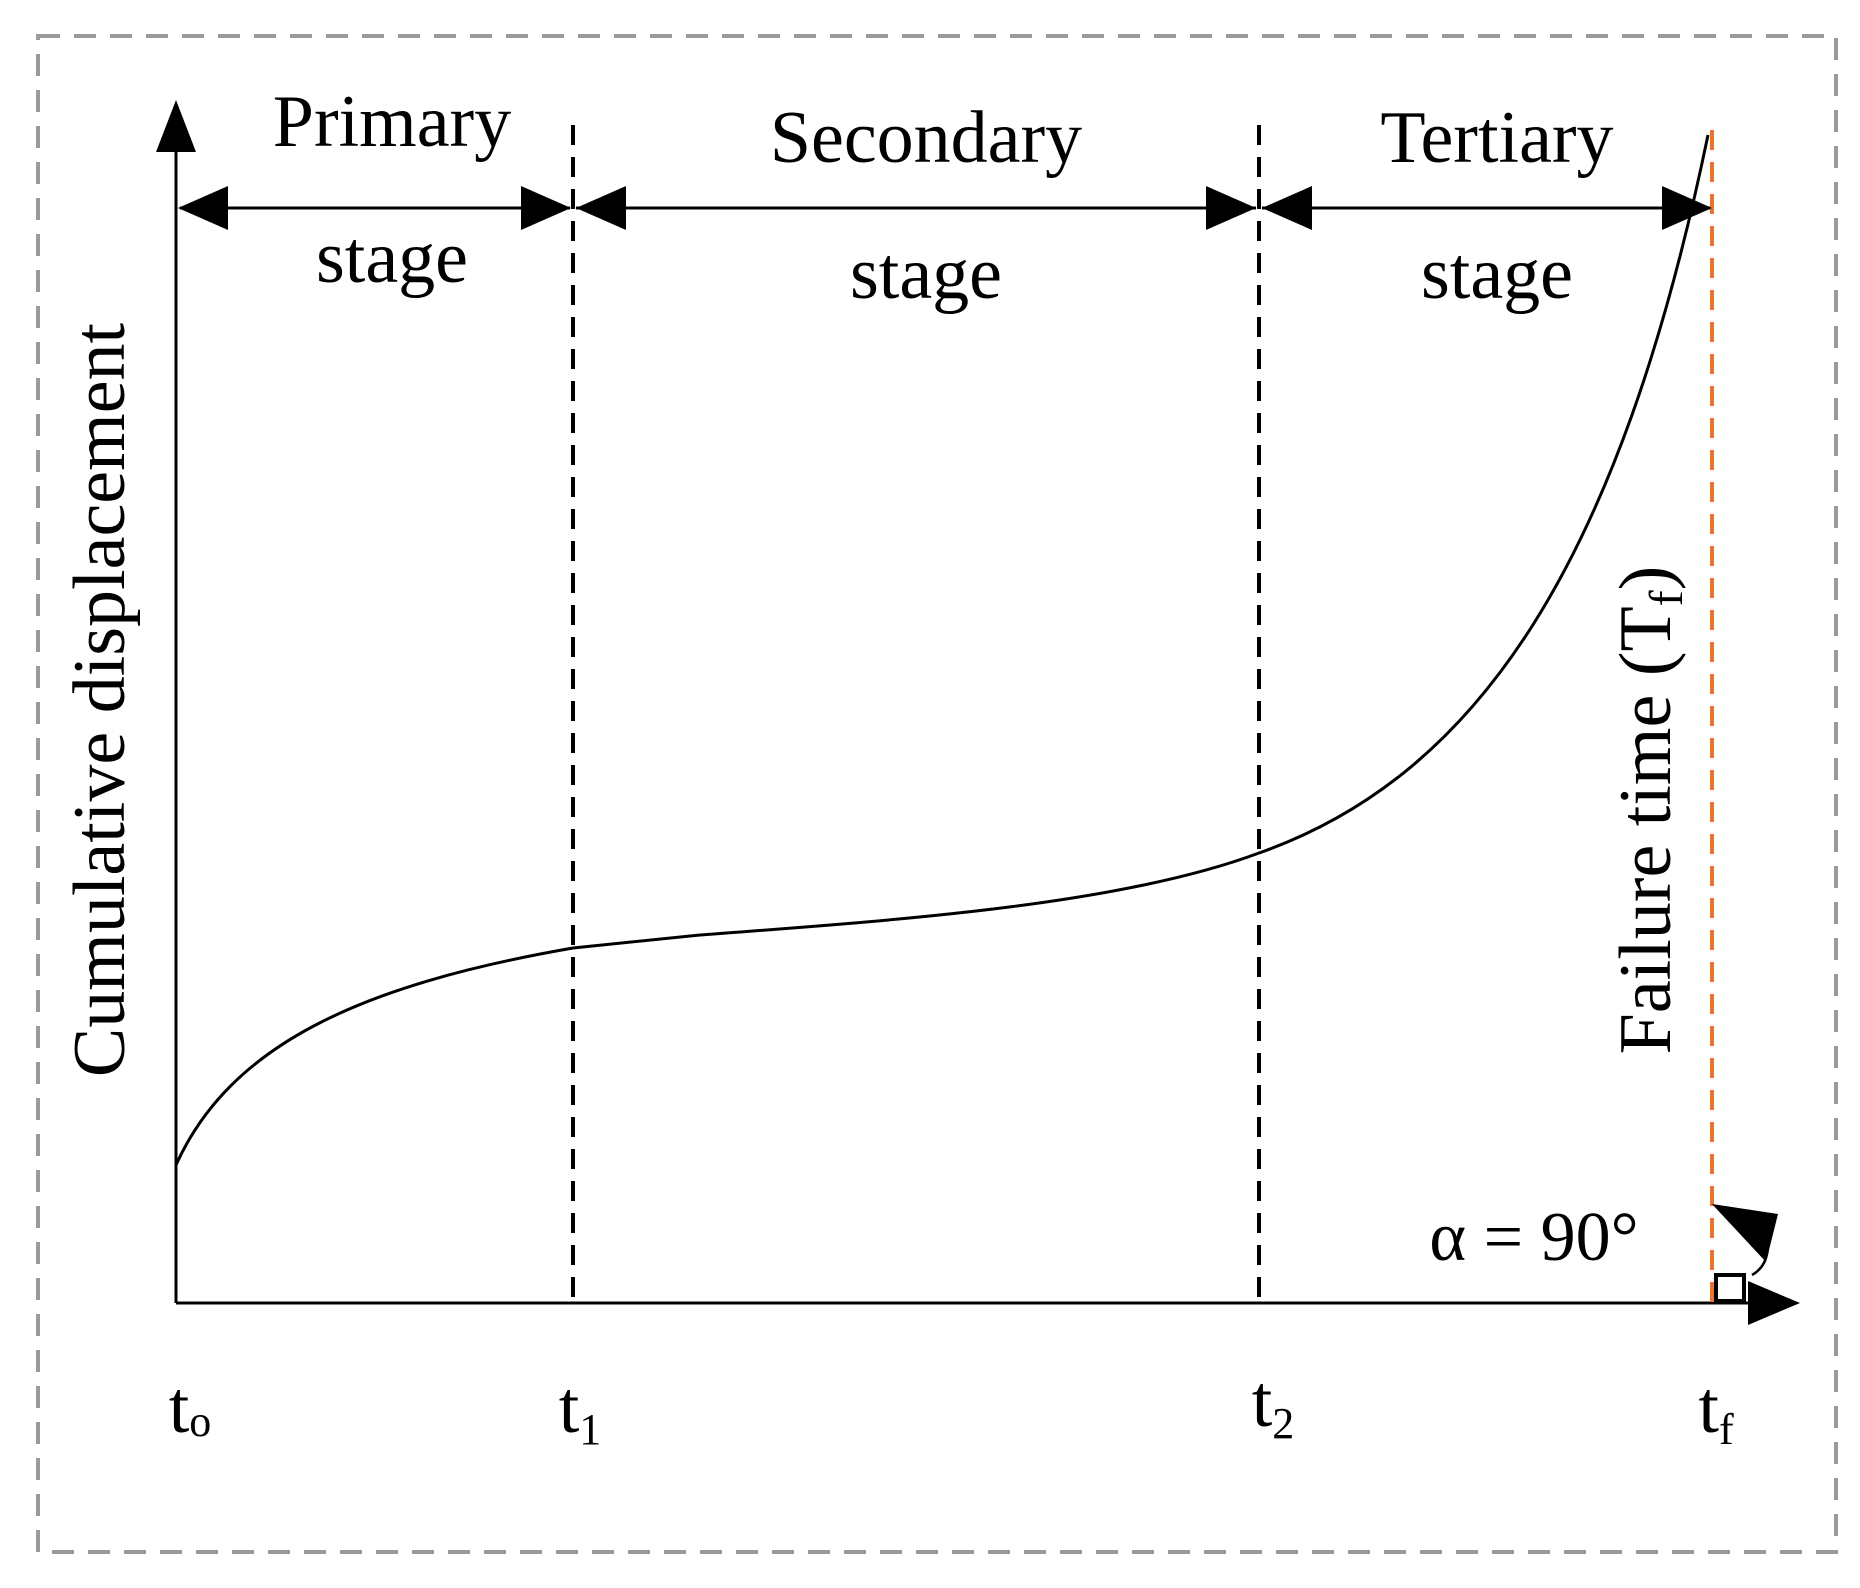 This screenshot has height=1588, width=1860. What do you see at coordinates (590, 1429) in the screenshot?
I see `tick-t1-sub: 1` at bounding box center [590, 1429].